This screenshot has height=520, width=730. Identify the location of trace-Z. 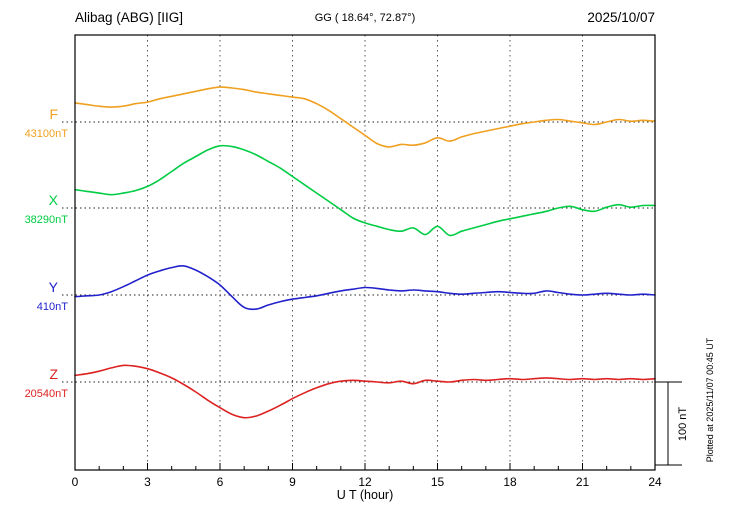
(365, 391).